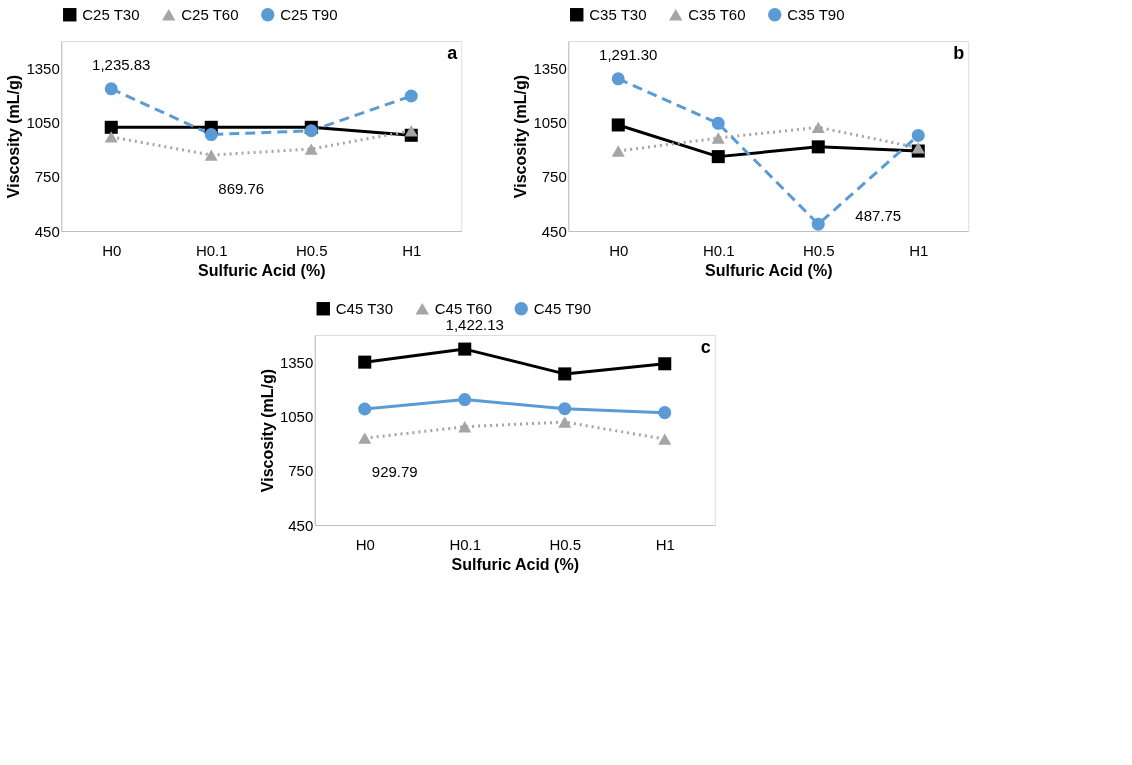  I want to click on annotation: 1,235.83, so click(121, 64).